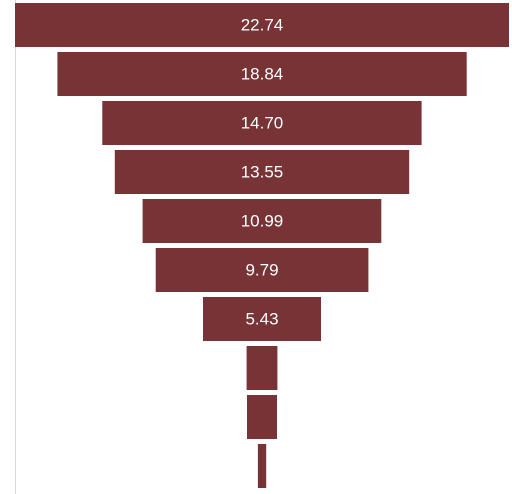 The width and height of the screenshot is (512, 494). I want to click on funnel-bar-label-6: 9.79, so click(261, 270).